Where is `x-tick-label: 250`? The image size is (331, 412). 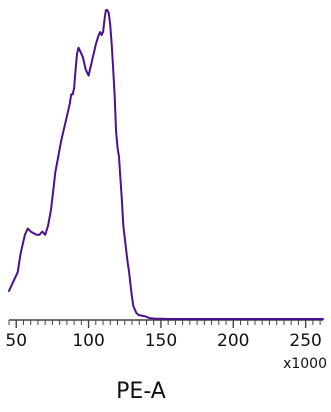 x-tick-label: 250 is located at coordinates (305, 341).